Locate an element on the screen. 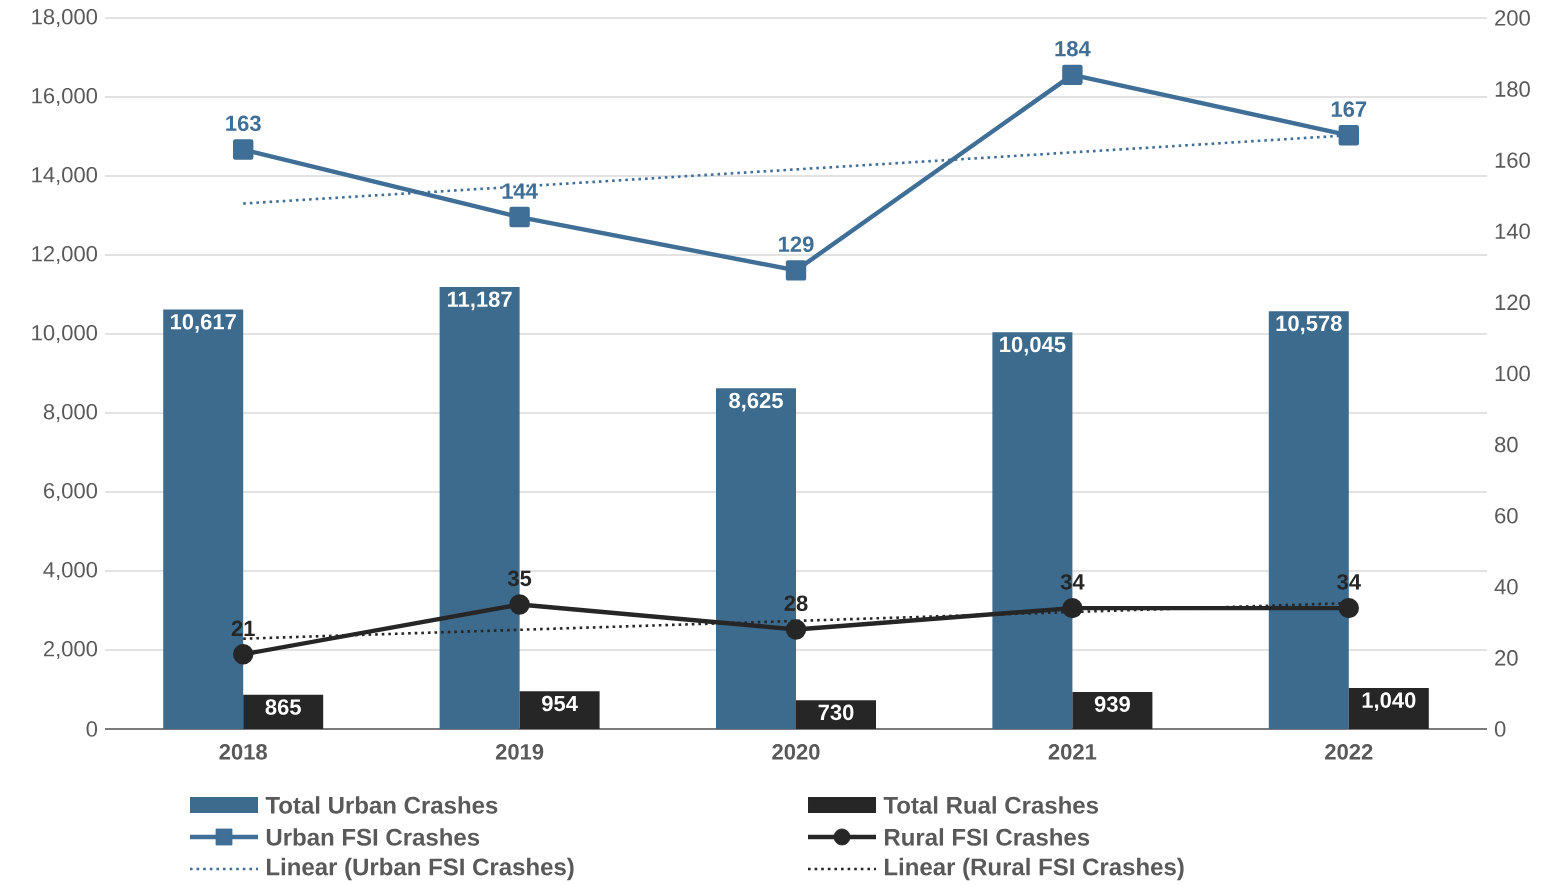 This screenshot has width=1547, height=886. y-tick-label: 18,000 is located at coordinates (65, 18).